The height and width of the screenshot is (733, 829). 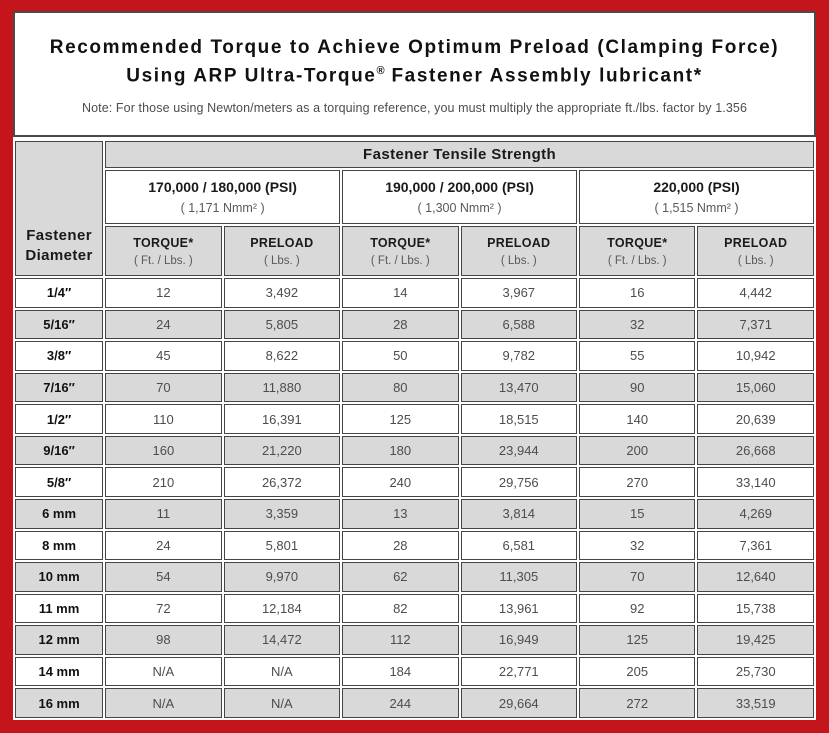 I want to click on preload-value-cell: 3,492, so click(x=282, y=293).